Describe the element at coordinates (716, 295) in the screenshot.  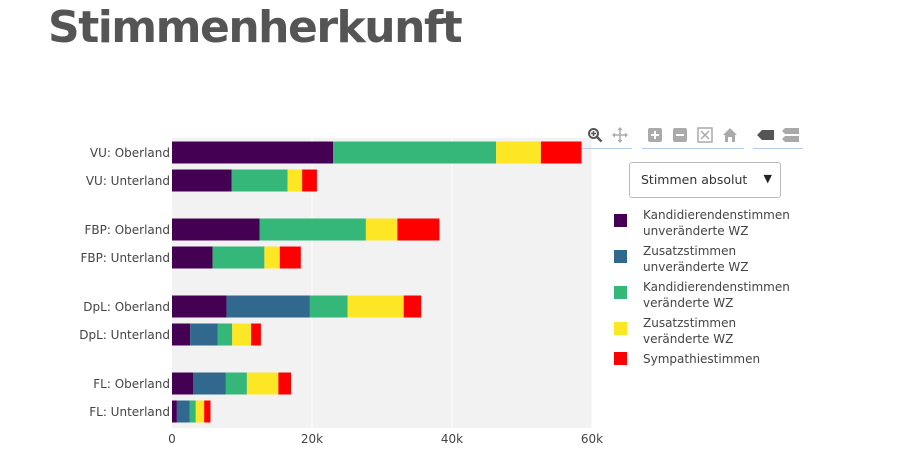
I see `legend-label: Kandidierendenstimmen veränderte WZ` at that location.